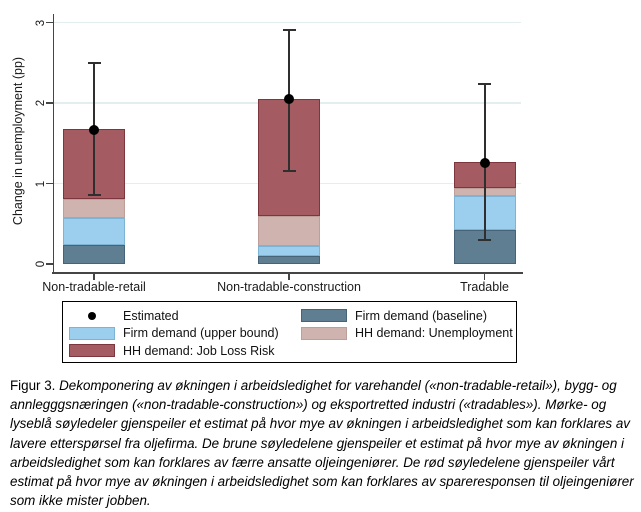  I want to click on y-tick-label: 1, so click(41, 183).